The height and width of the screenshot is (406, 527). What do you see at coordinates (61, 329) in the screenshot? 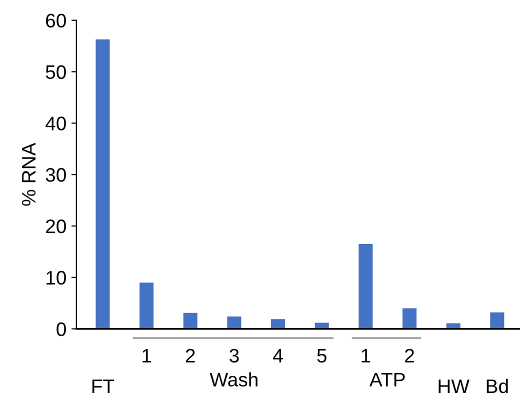
I see `y-tick-label: 0` at bounding box center [61, 329].